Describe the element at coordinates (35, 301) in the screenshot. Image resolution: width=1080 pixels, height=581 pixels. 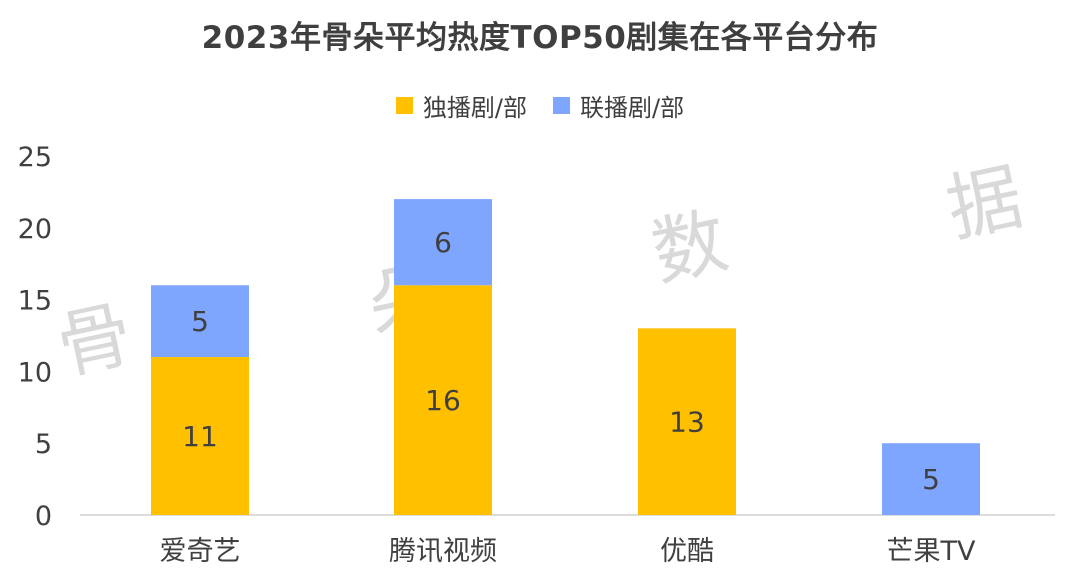
I see `y-tick-label: 15` at that location.